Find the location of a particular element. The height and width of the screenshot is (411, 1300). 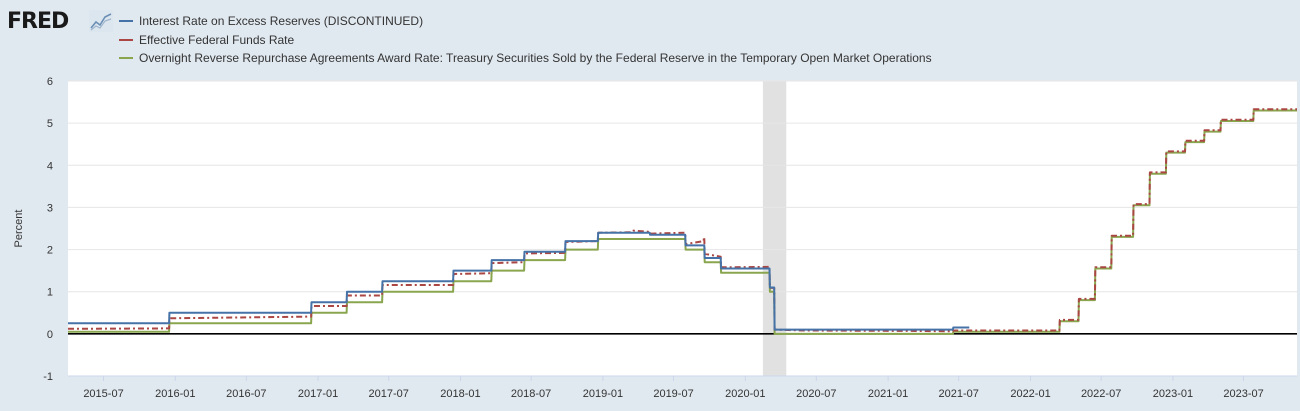

x-tick-label: 2016-07 is located at coordinates (246, 394).